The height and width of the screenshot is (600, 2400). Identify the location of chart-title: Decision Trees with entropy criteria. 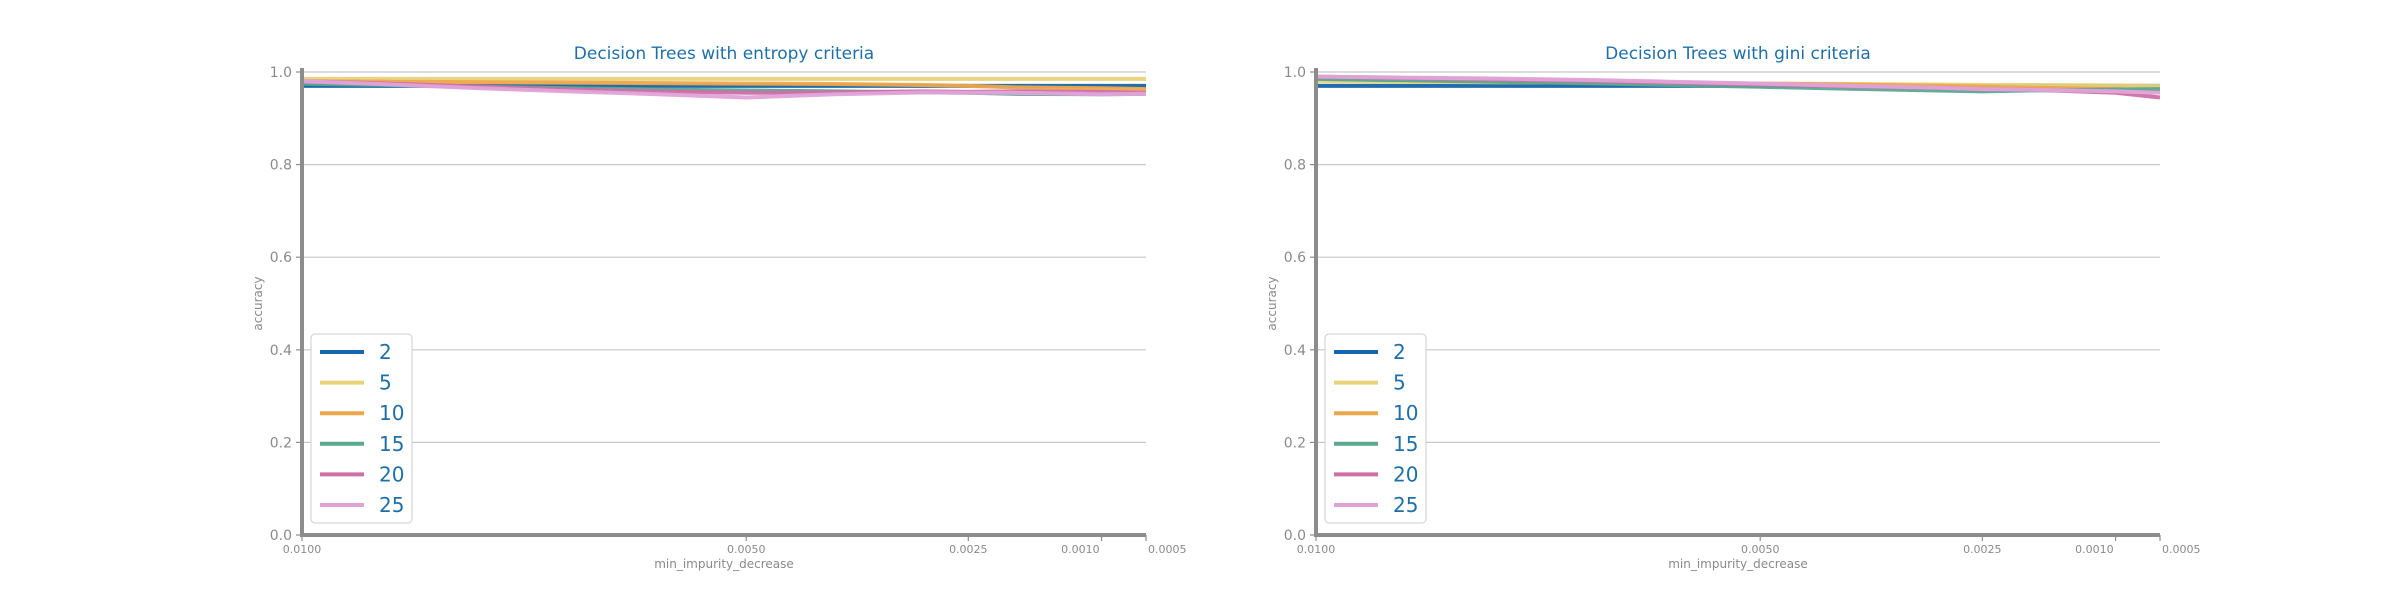
(724, 54).